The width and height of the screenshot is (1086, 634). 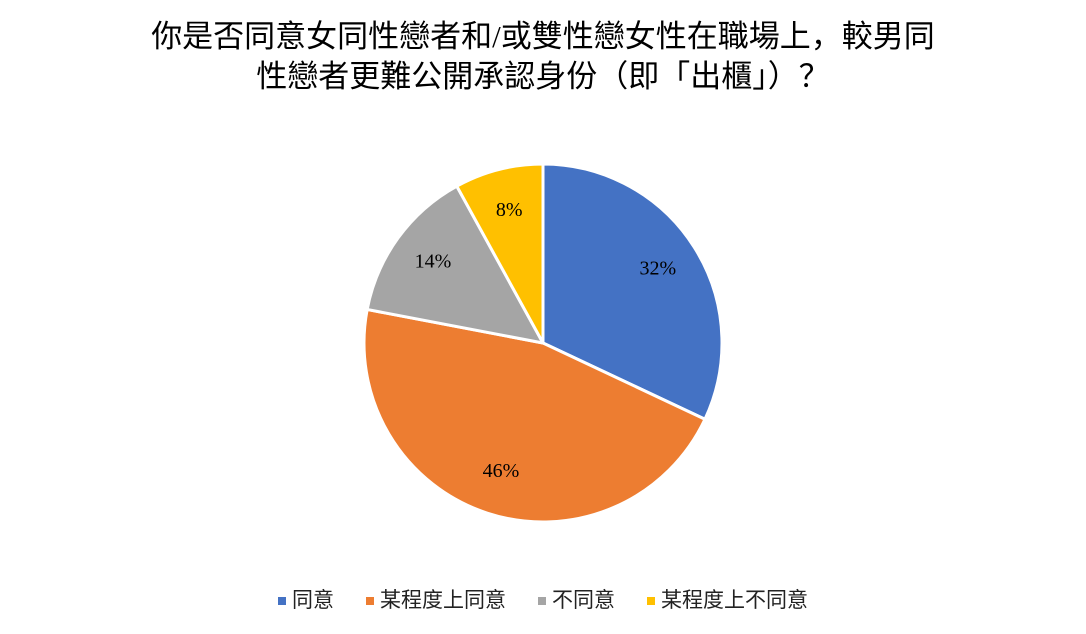 I want to click on data-label: 14%, so click(x=433, y=262).